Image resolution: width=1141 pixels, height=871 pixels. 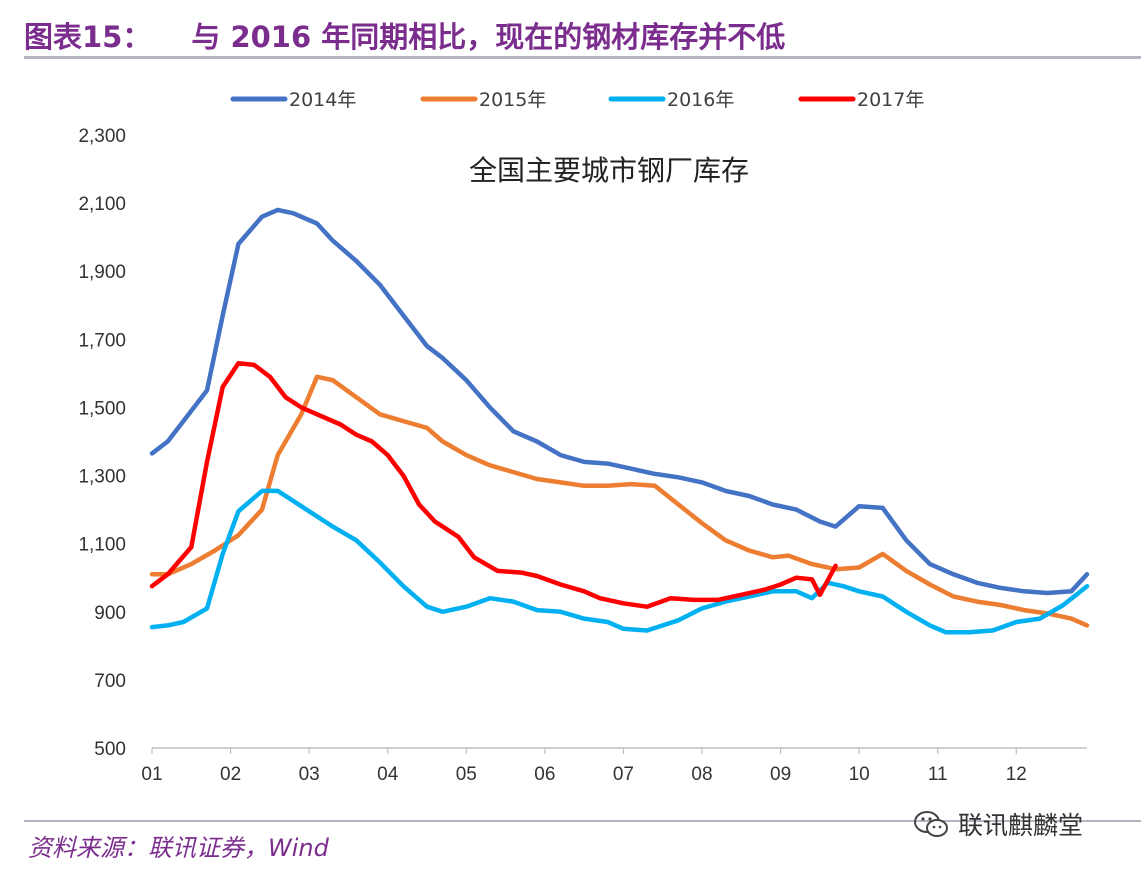 I want to click on chart-legend: 2014年 2015年 2016年 2017年, so click(x=577, y=100).